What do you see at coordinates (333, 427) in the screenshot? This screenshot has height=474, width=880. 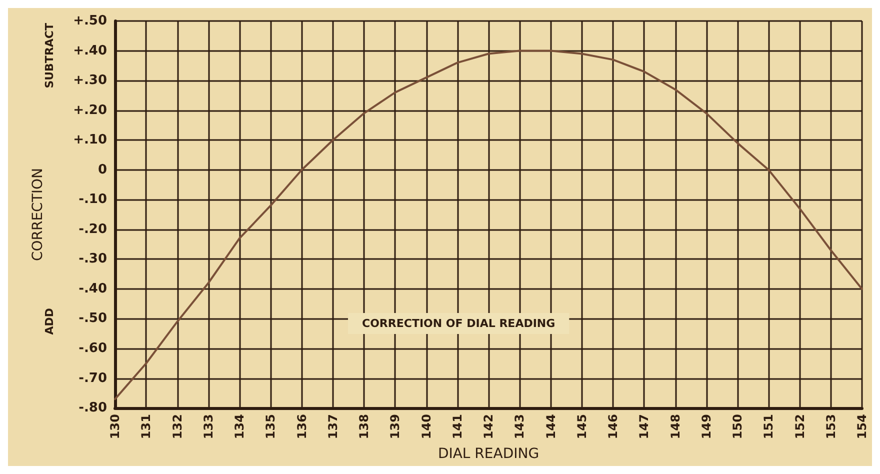 I see `x-tick-label: 137` at bounding box center [333, 427].